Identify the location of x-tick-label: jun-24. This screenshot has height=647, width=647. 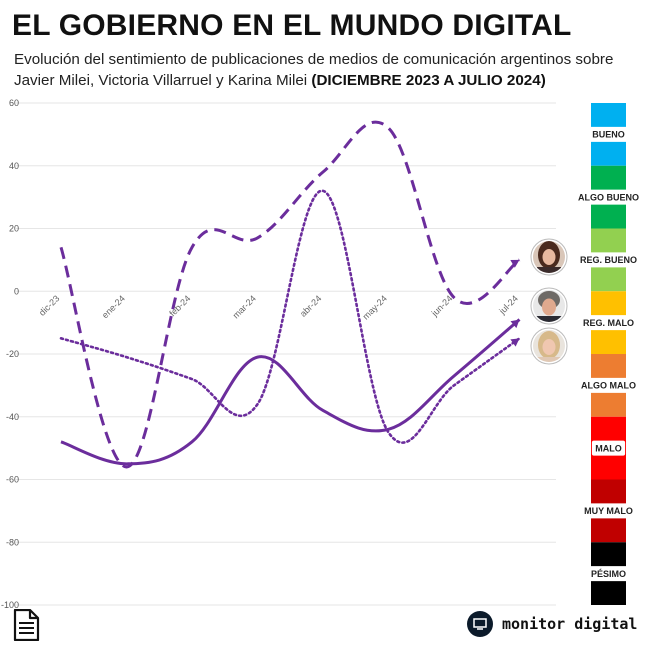
(441, 305).